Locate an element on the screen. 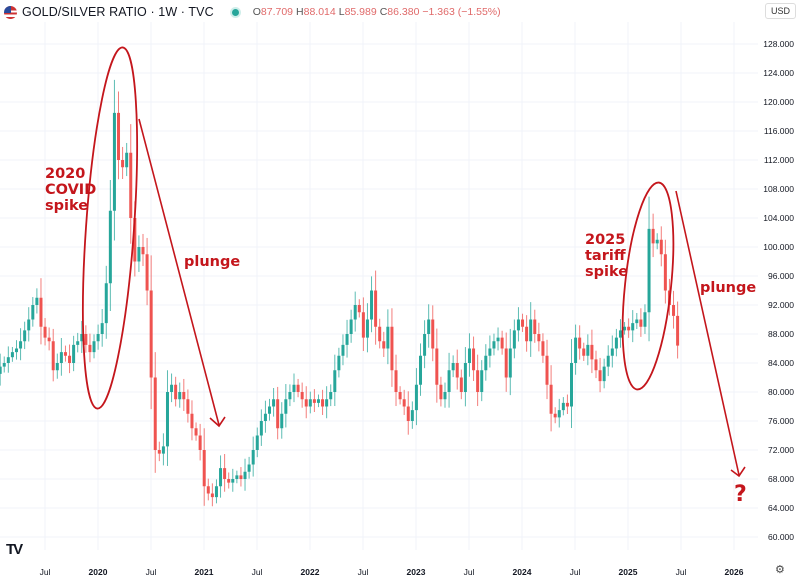  y-tick-label: 120.000 is located at coordinates (778, 102).